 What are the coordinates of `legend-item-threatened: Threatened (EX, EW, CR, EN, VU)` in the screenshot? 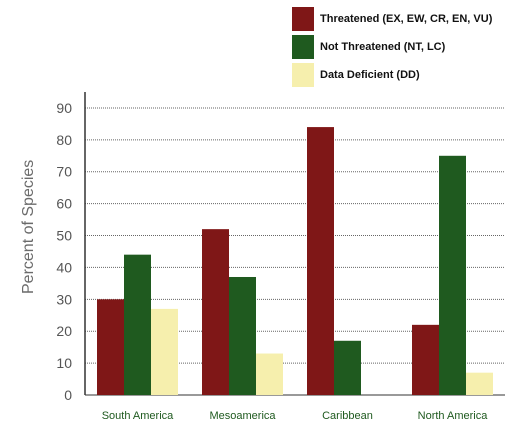 It's located at (404, 19).